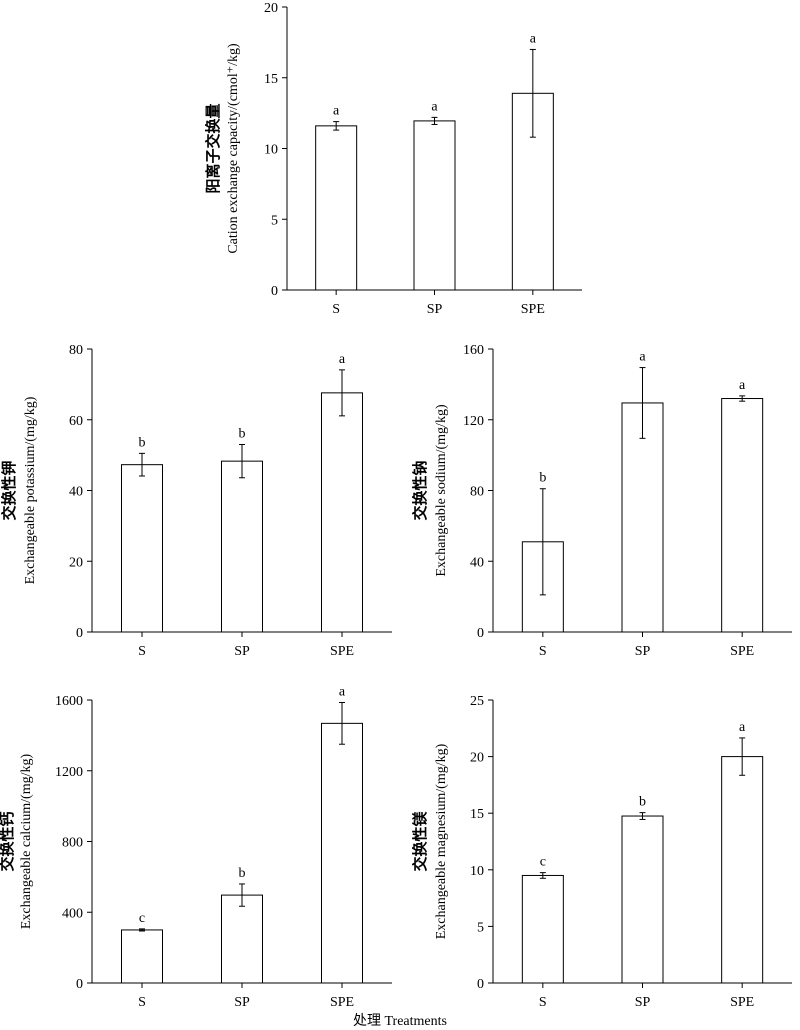  Describe the element at coordinates (69, 701) in the screenshot. I see `ca-y-tick-label: 1600` at that location.